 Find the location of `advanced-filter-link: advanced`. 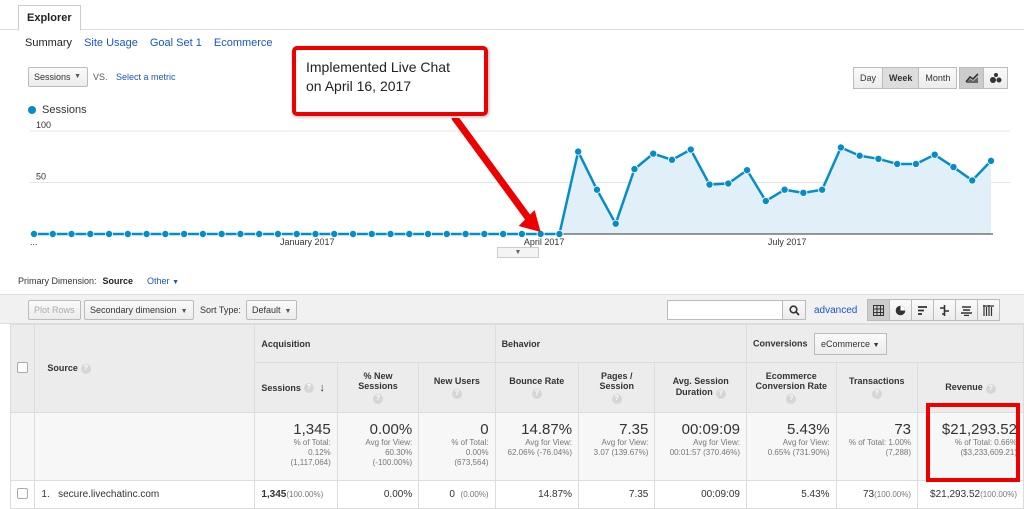

advanced-filter-link: advanced is located at coordinates (836, 310).